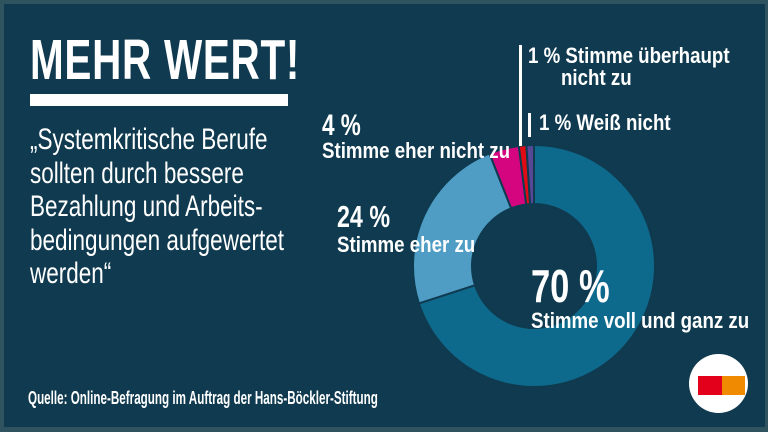  I want to click on logo-orange-block, so click(733, 385).